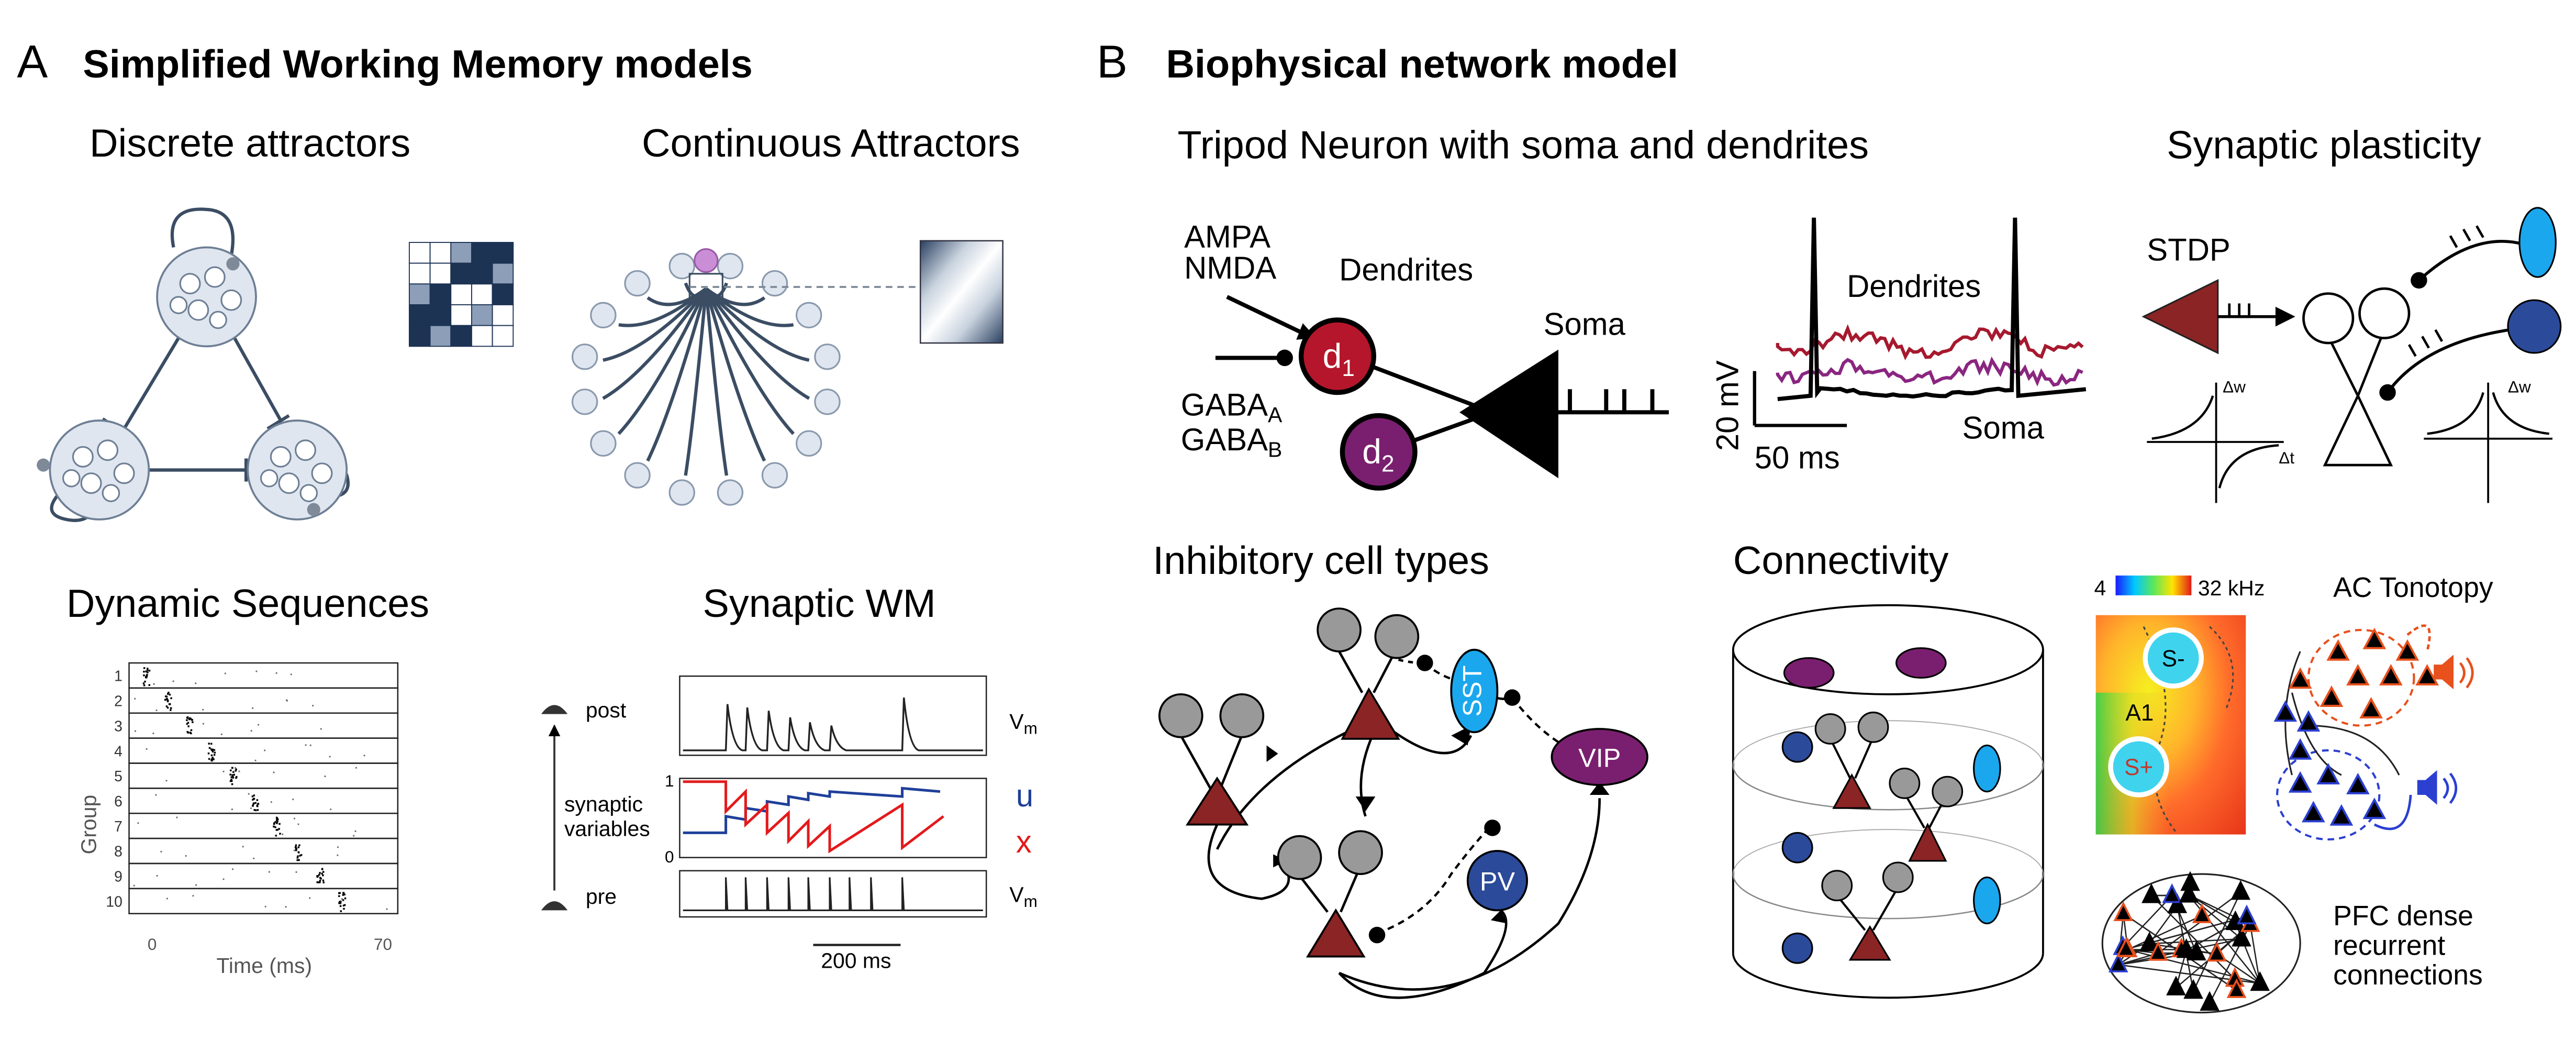  What do you see at coordinates (1422, 64) in the screenshot?
I see `panel-b-title: Biophysical network model` at bounding box center [1422, 64].